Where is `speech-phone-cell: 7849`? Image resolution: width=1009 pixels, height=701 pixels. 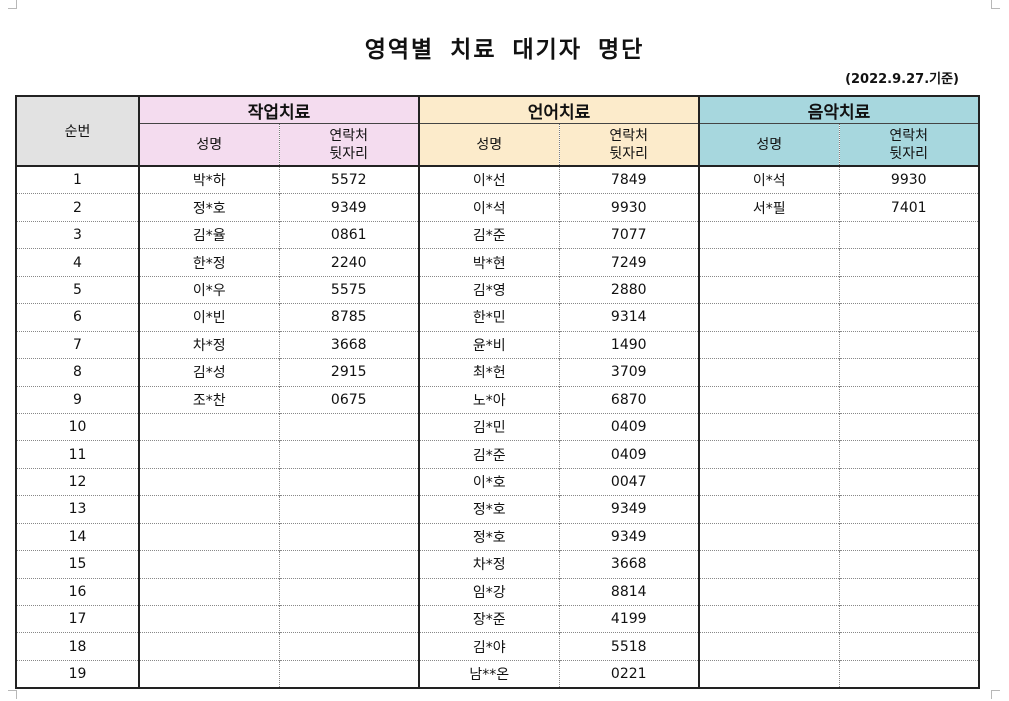
speech-phone-cell: 7849 is located at coordinates (628, 180).